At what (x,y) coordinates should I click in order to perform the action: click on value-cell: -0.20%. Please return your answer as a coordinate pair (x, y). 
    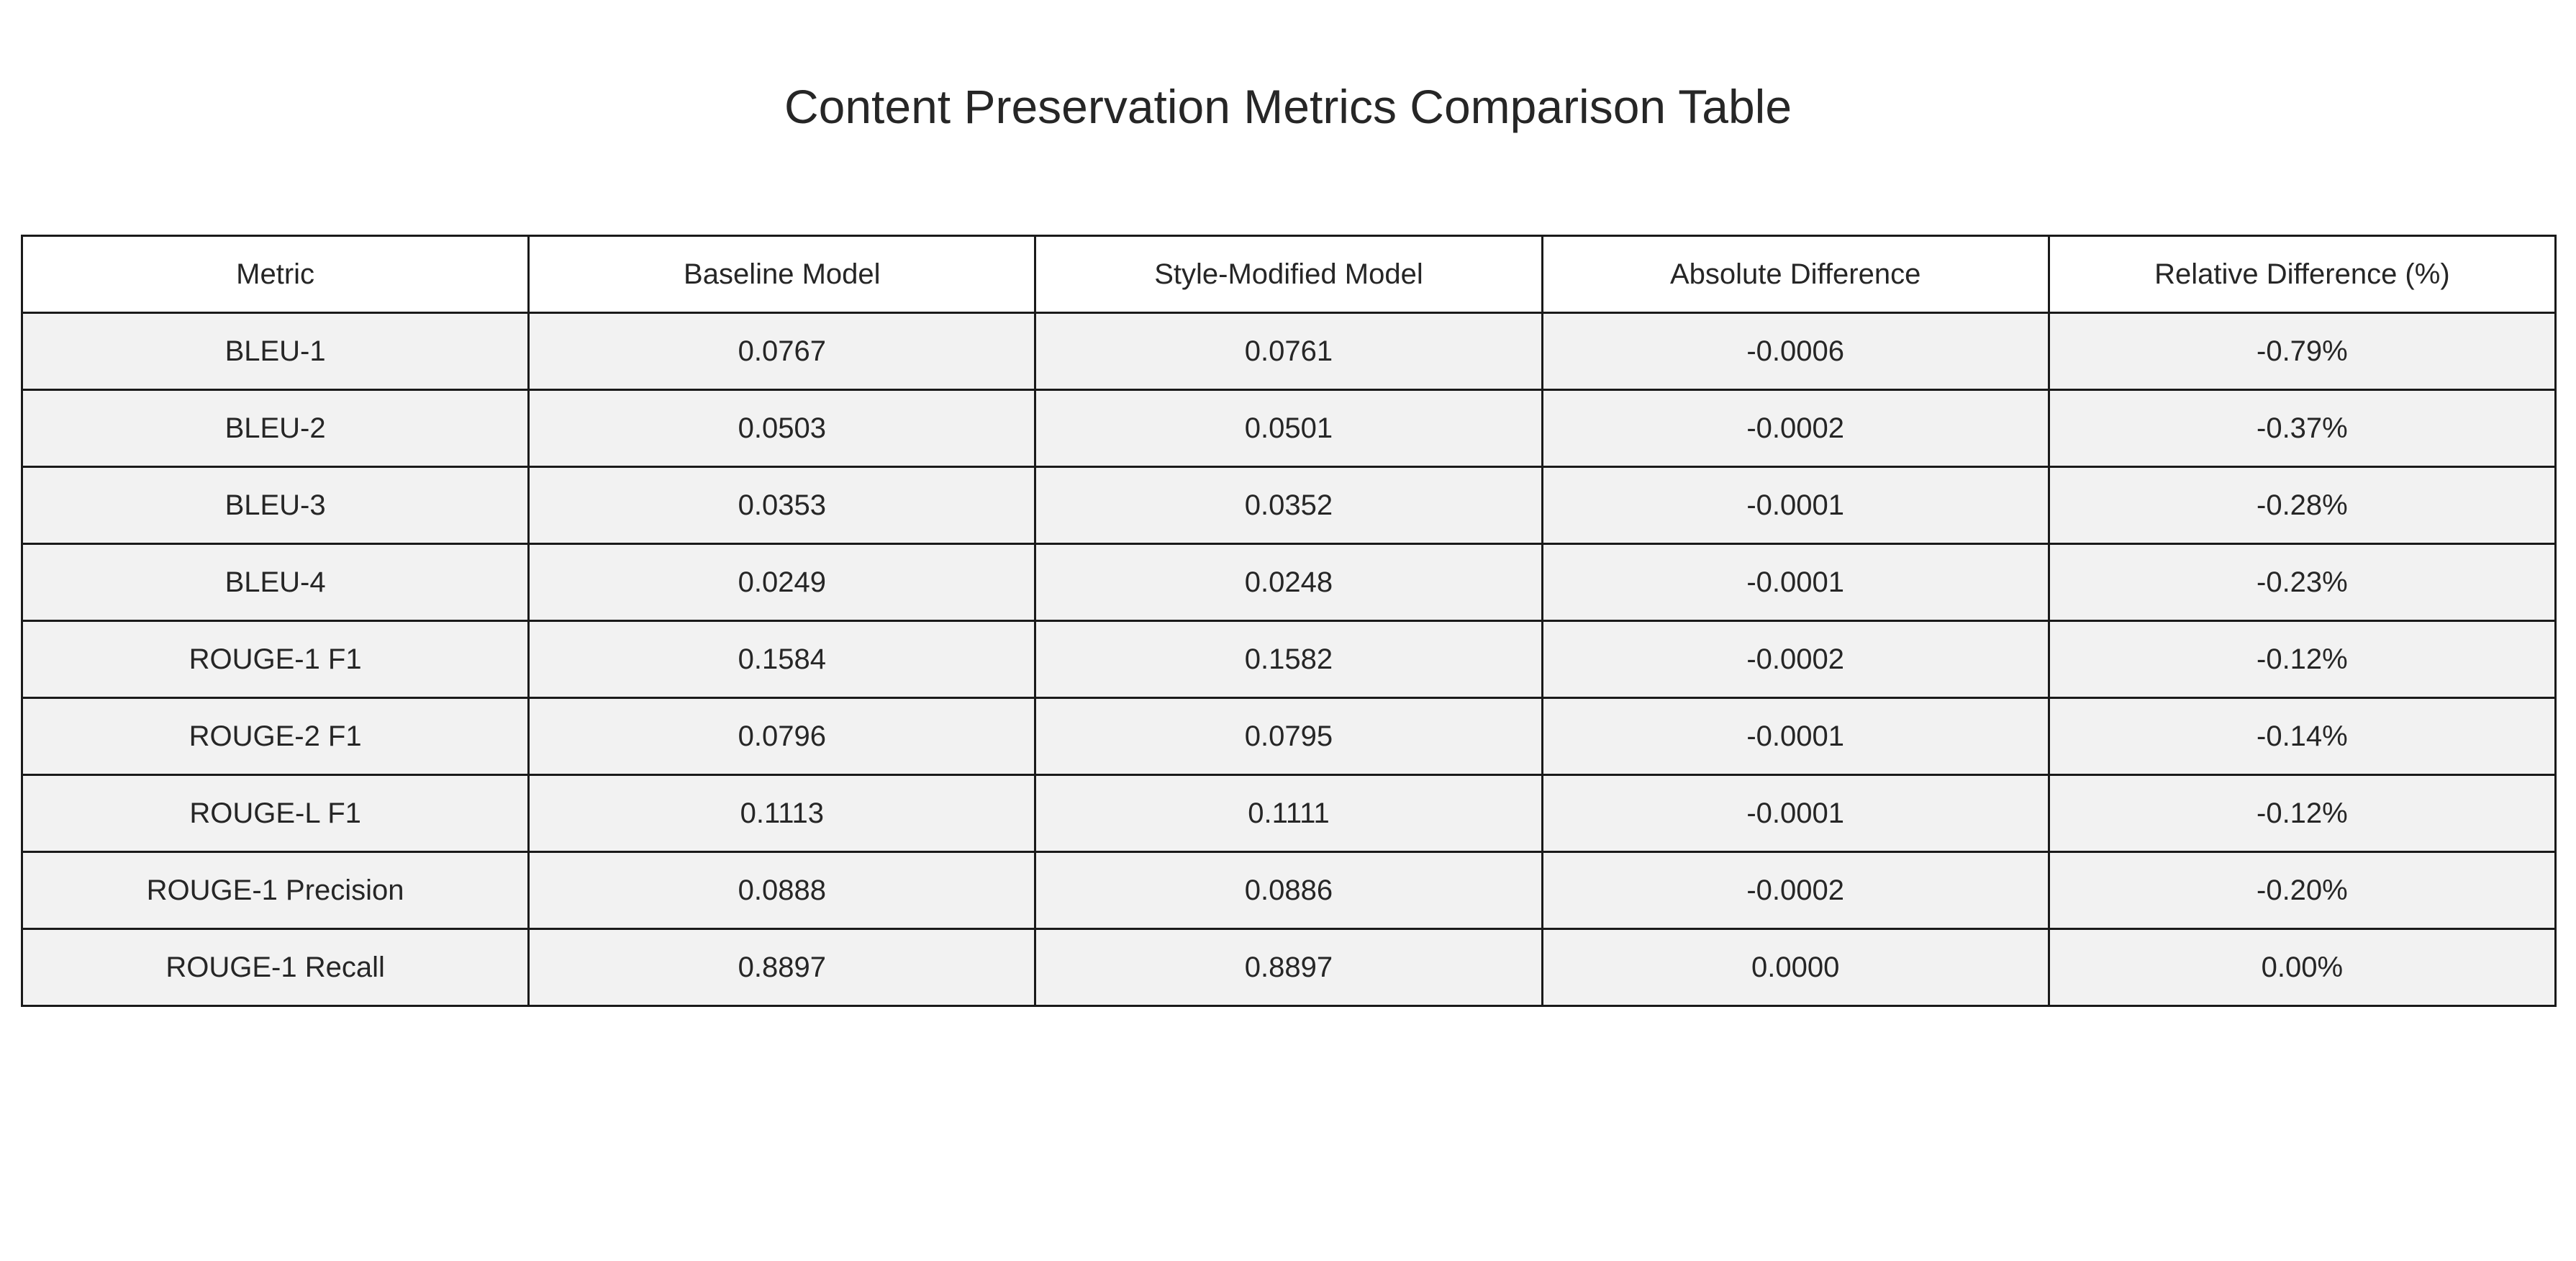
    Looking at the image, I should click on (2302, 890).